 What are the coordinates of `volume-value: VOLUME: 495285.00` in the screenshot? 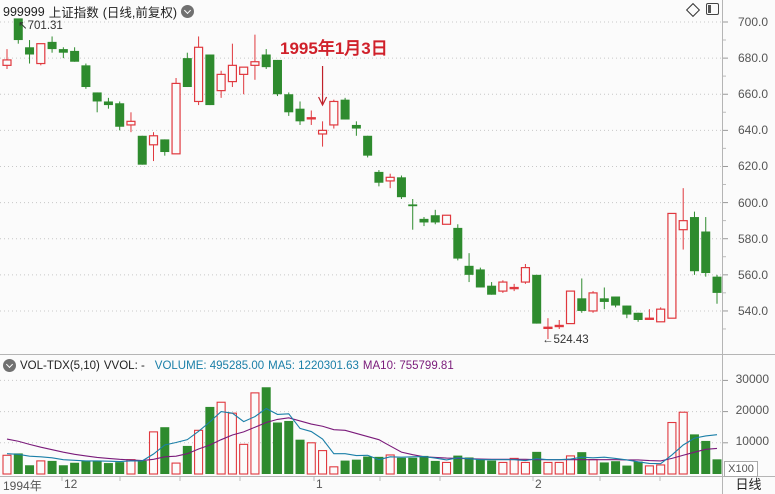 It's located at (209, 365).